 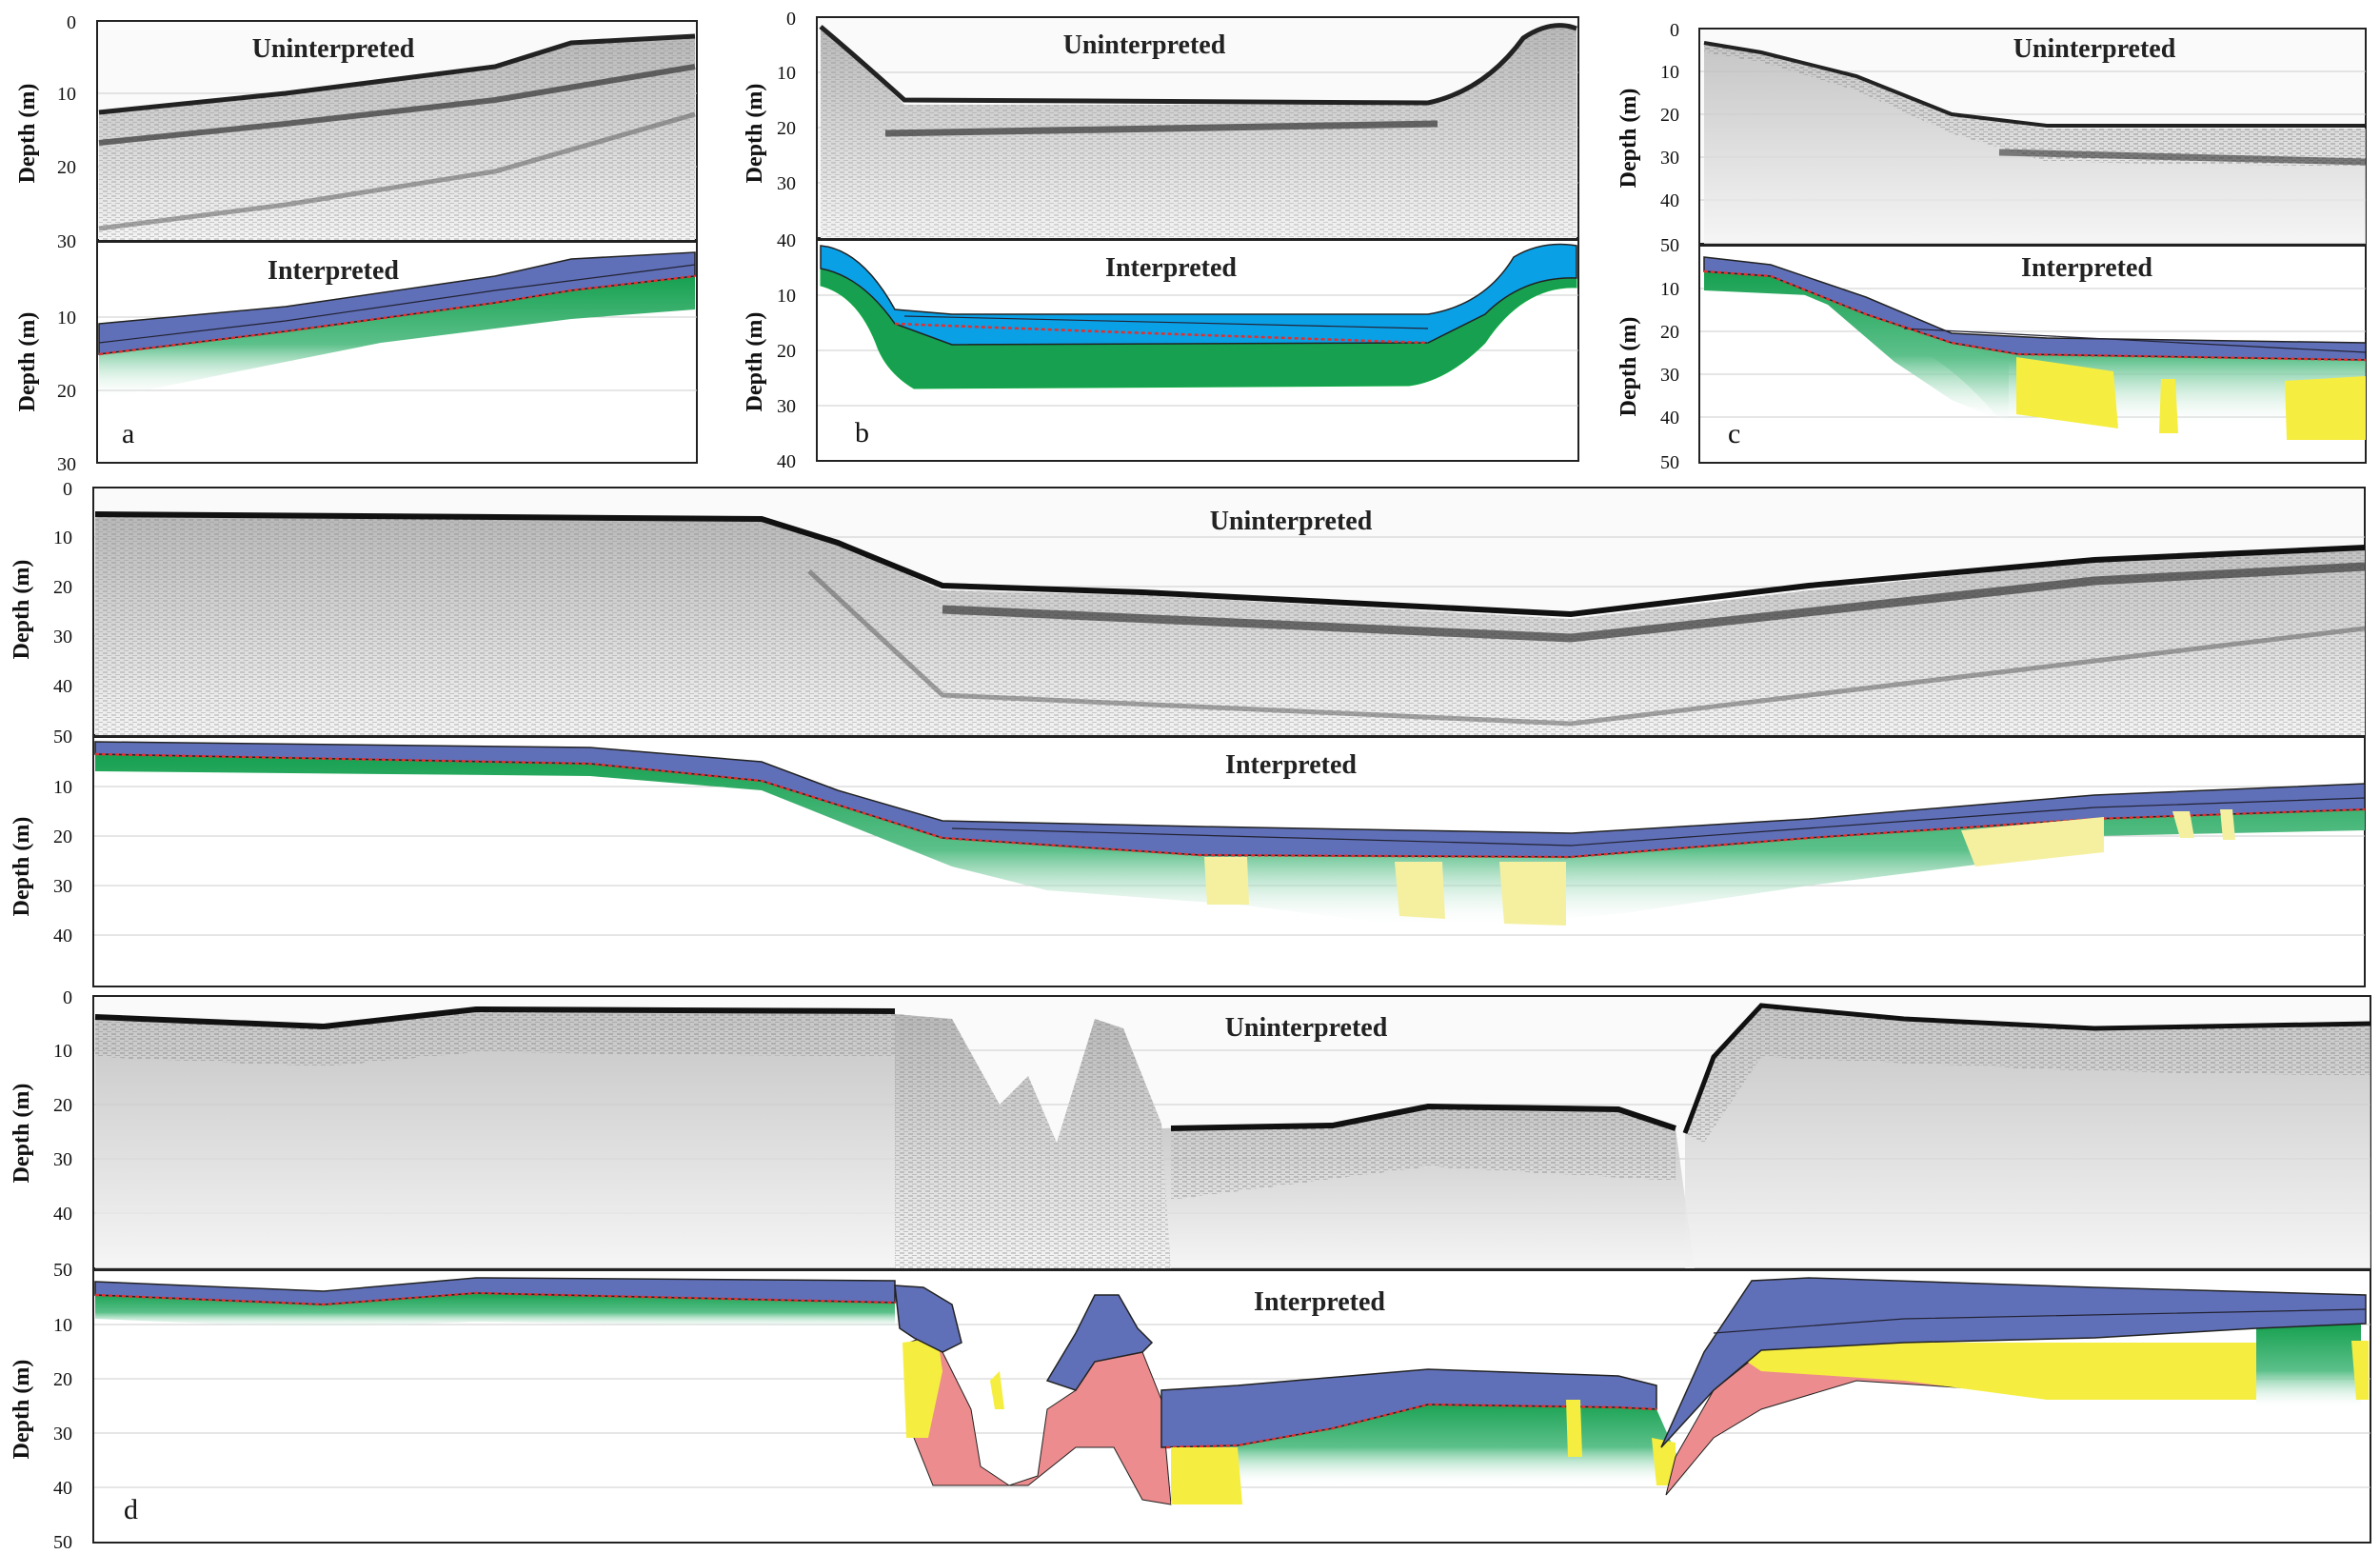 I want to click on panel-a-uninterpreted: Uninterpreted, so click(x=397, y=130).